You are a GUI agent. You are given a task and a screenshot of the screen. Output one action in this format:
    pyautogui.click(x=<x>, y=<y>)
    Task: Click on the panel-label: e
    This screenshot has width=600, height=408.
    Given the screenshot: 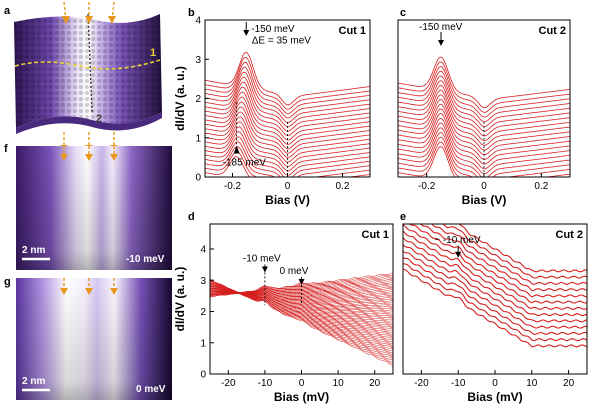 What is the action you would take?
    pyautogui.click(x=403, y=217)
    